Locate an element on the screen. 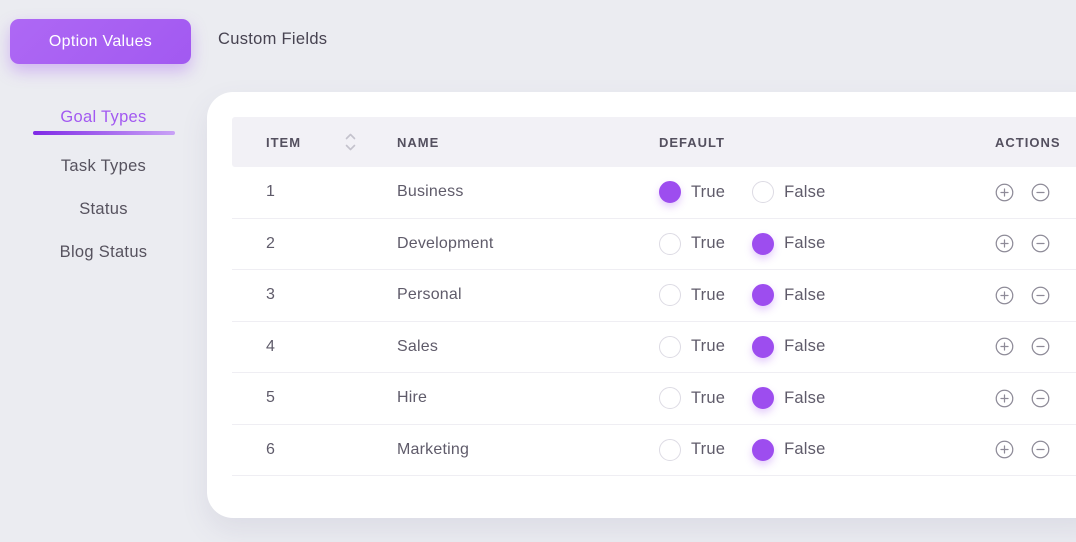 Image resolution: width=1076 pixels, height=542 pixels. active-tab-underline is located at coordinates (103, 133).